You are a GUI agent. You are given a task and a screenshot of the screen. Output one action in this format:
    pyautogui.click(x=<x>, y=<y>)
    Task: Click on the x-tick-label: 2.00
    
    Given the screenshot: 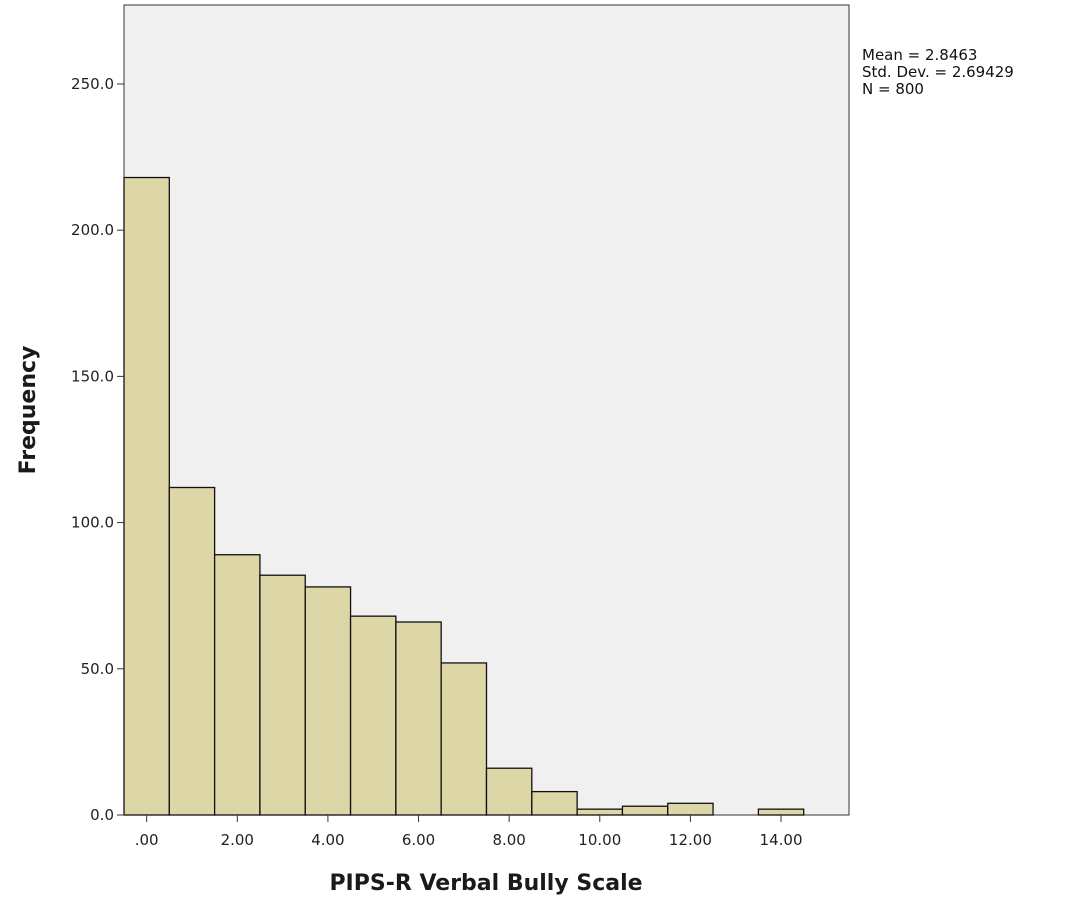 What is the action you would take?
    pyautogui.click(x=237, y=840)
    